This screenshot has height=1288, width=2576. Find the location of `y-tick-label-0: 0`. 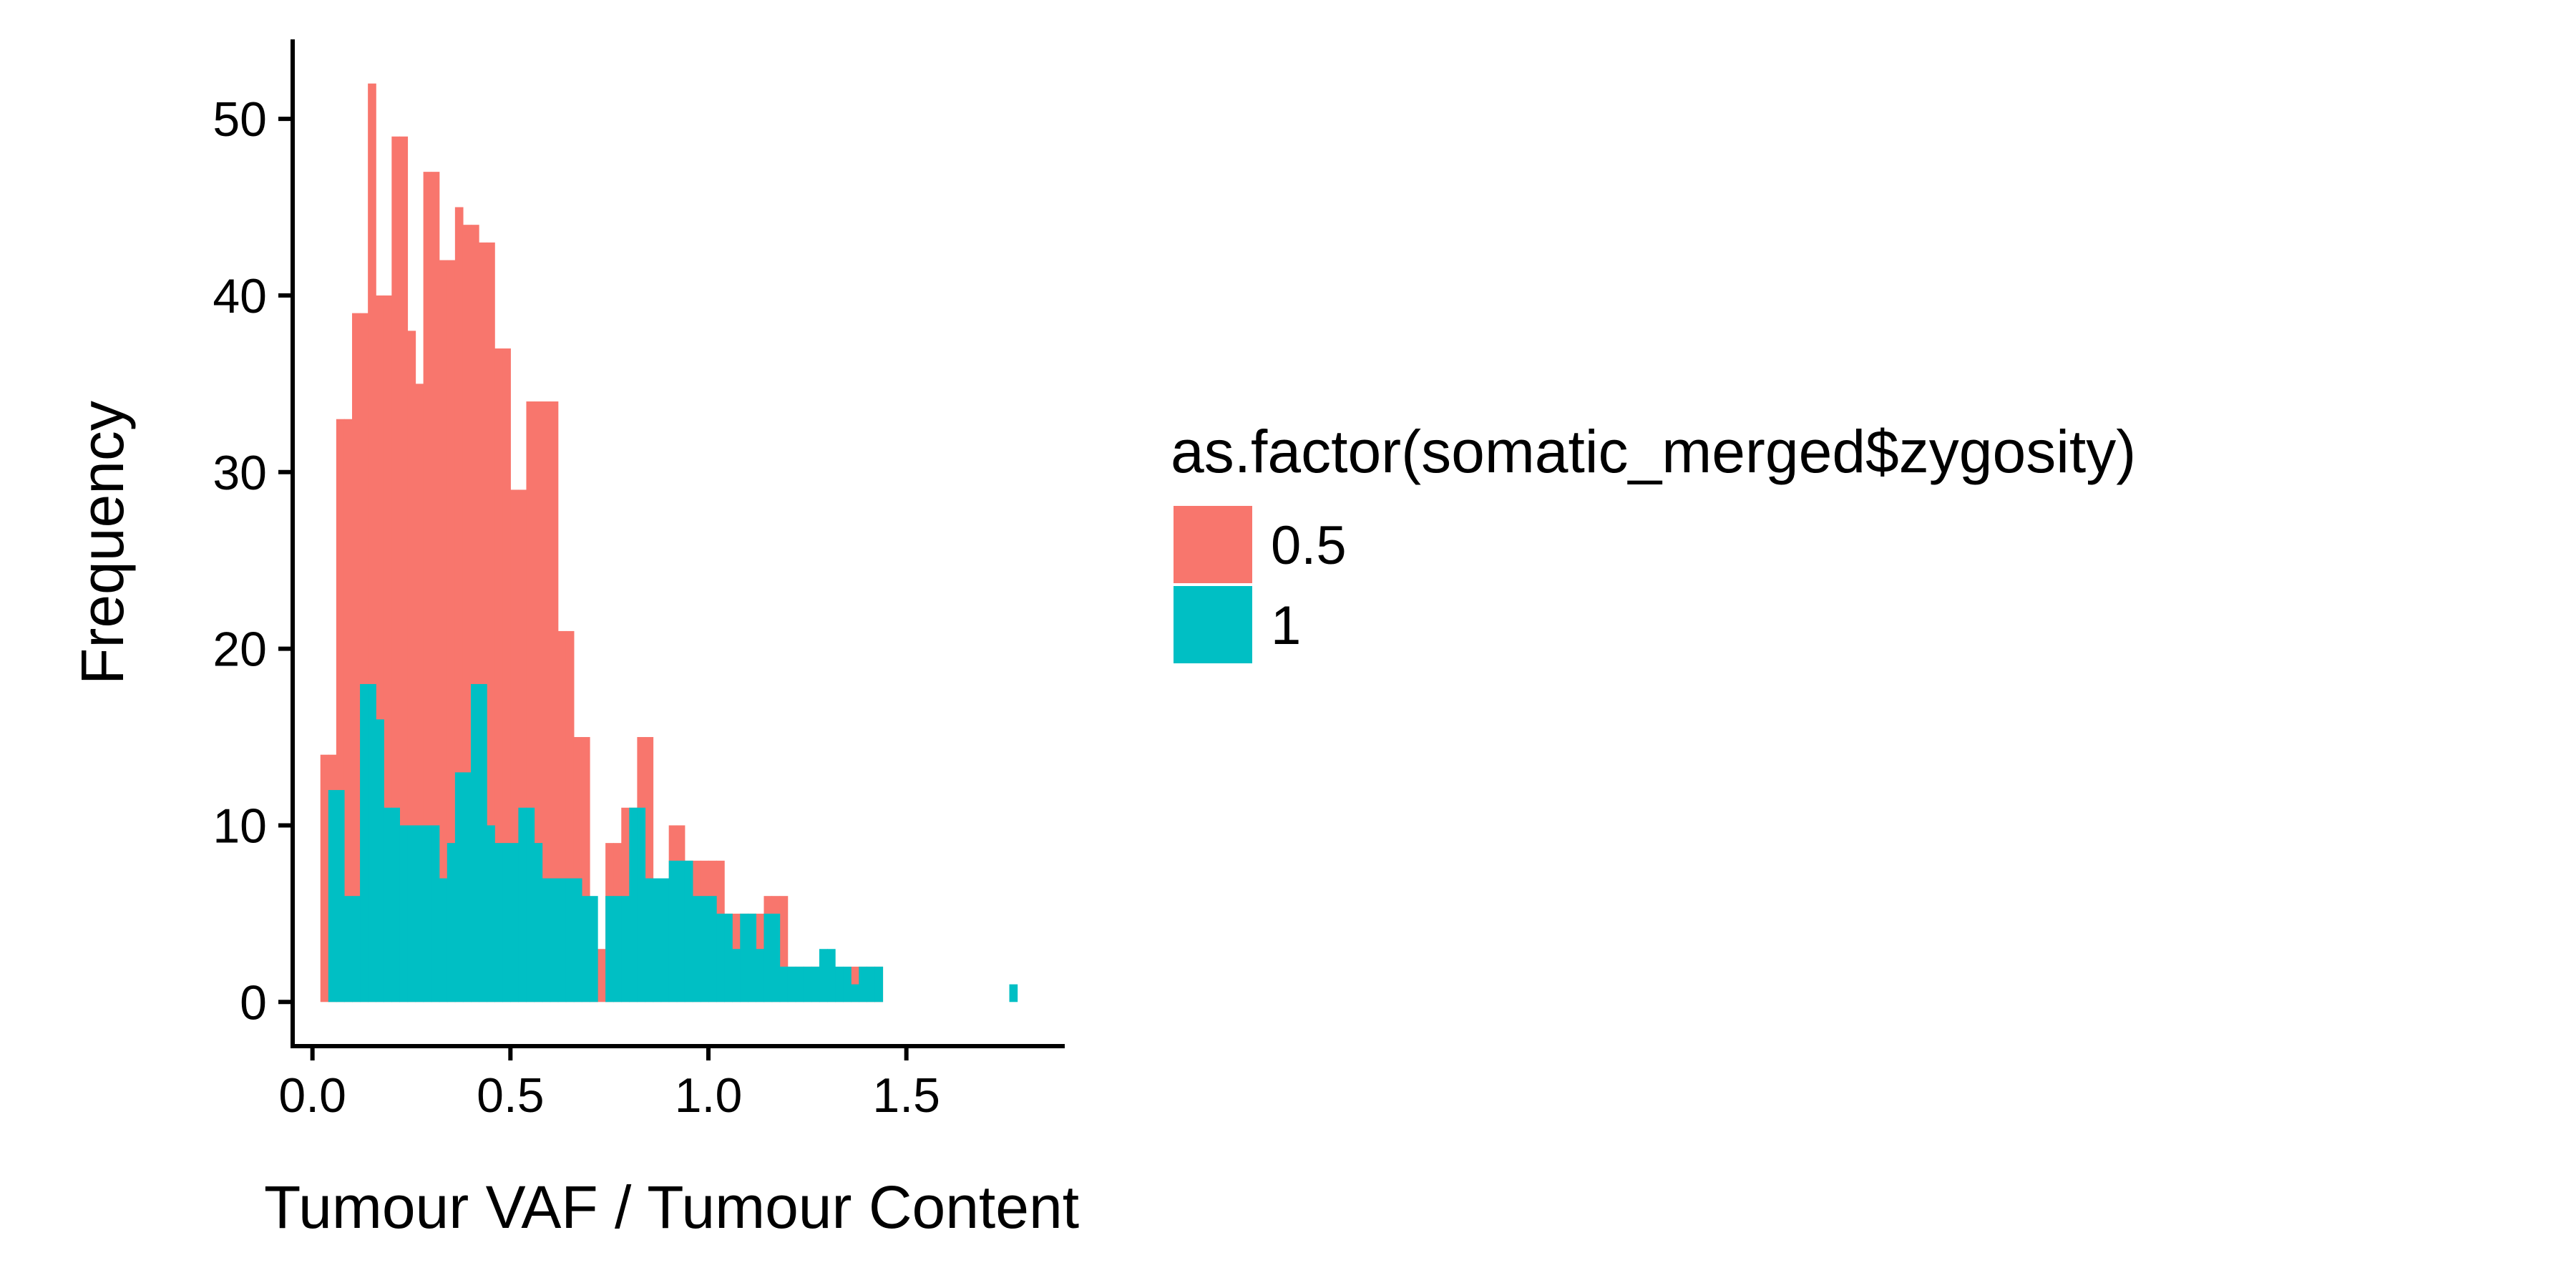

y-tick-label-0: 0 is located at coordinates (253, 1002).